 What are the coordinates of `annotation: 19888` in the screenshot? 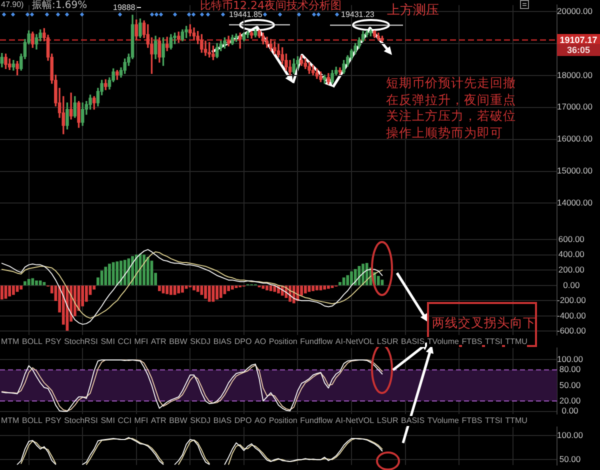 It's located at (124, 7).